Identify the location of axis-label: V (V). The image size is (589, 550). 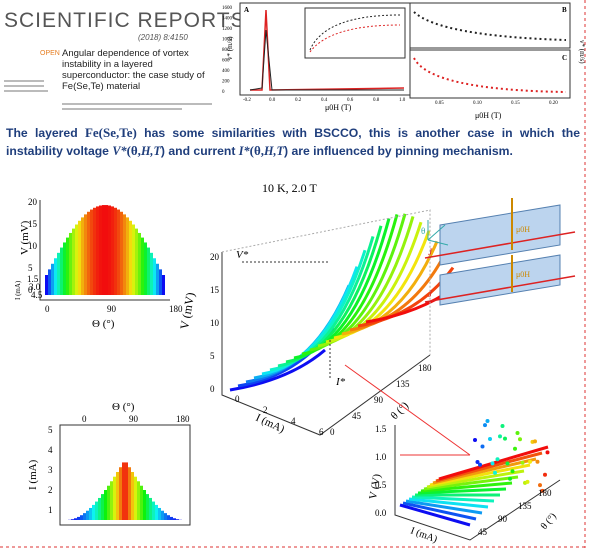
(375, 487).